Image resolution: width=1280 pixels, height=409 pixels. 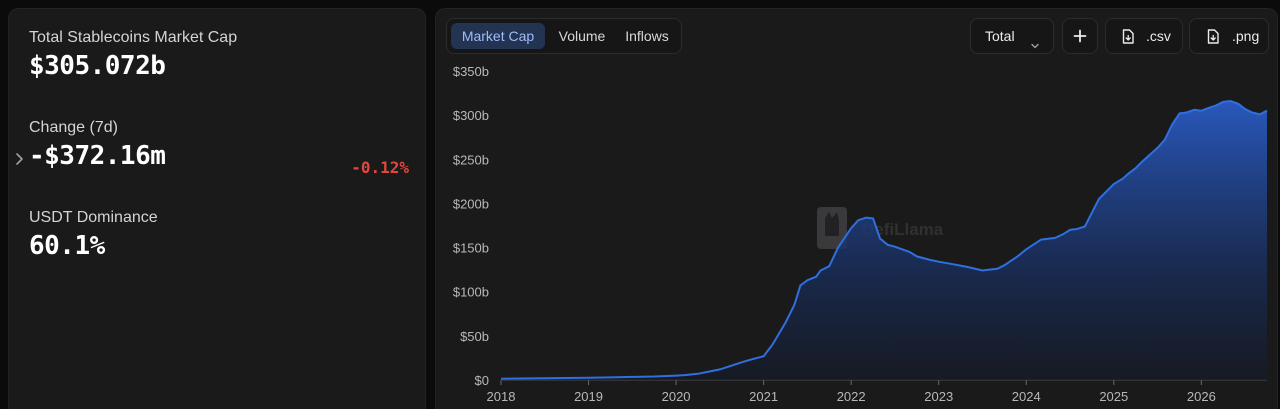 What do you see at coordinates (471, 159) in the screenshot?
I see `y-tick-label: $250b` at bounding box center [471, 159].